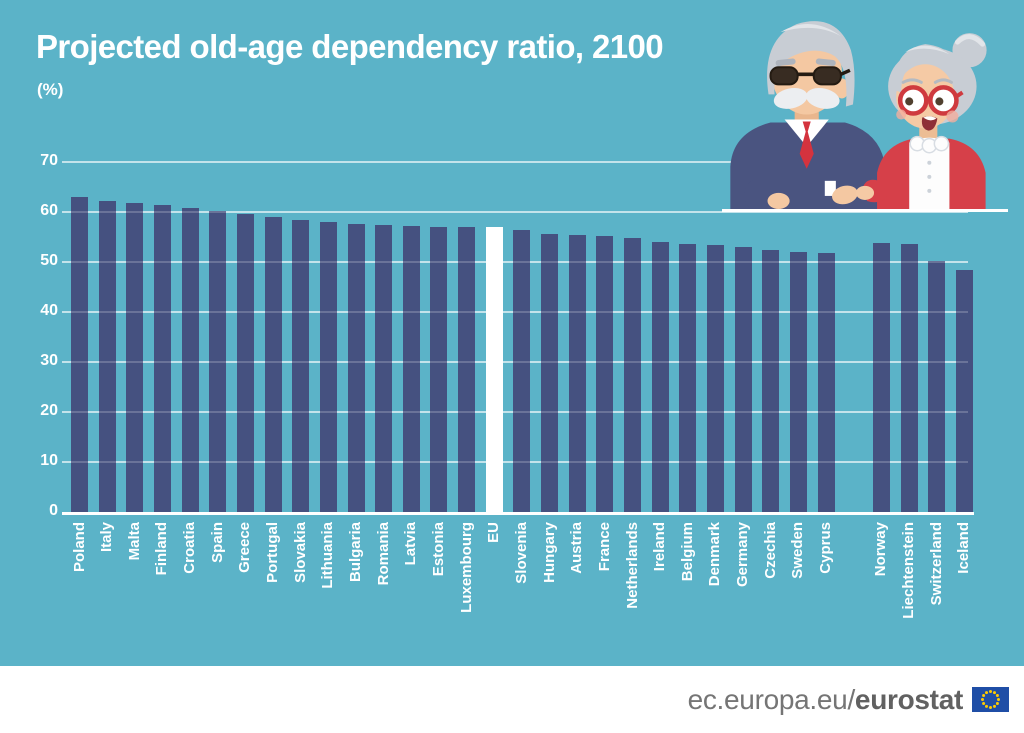 The width and height of the screenshot is (1024, 733). Describe the element at coordinates (660, 376) in the screenshot. I see `bar-ireland` at that location.